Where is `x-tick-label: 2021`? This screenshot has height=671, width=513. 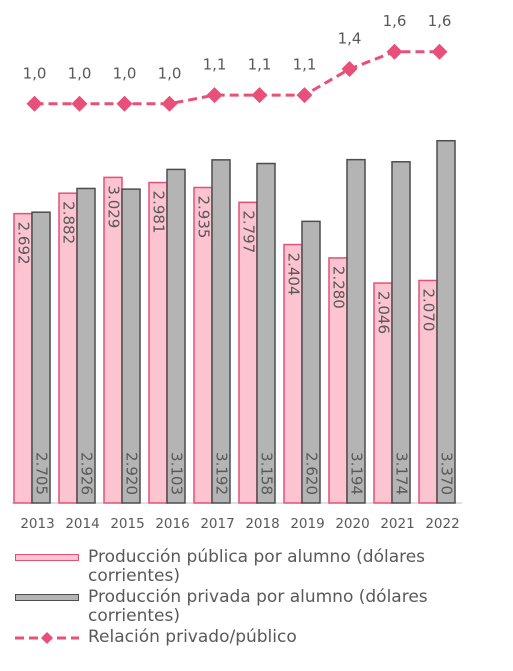
x-tick-label: 2021 is located at coordinates (397, 524).